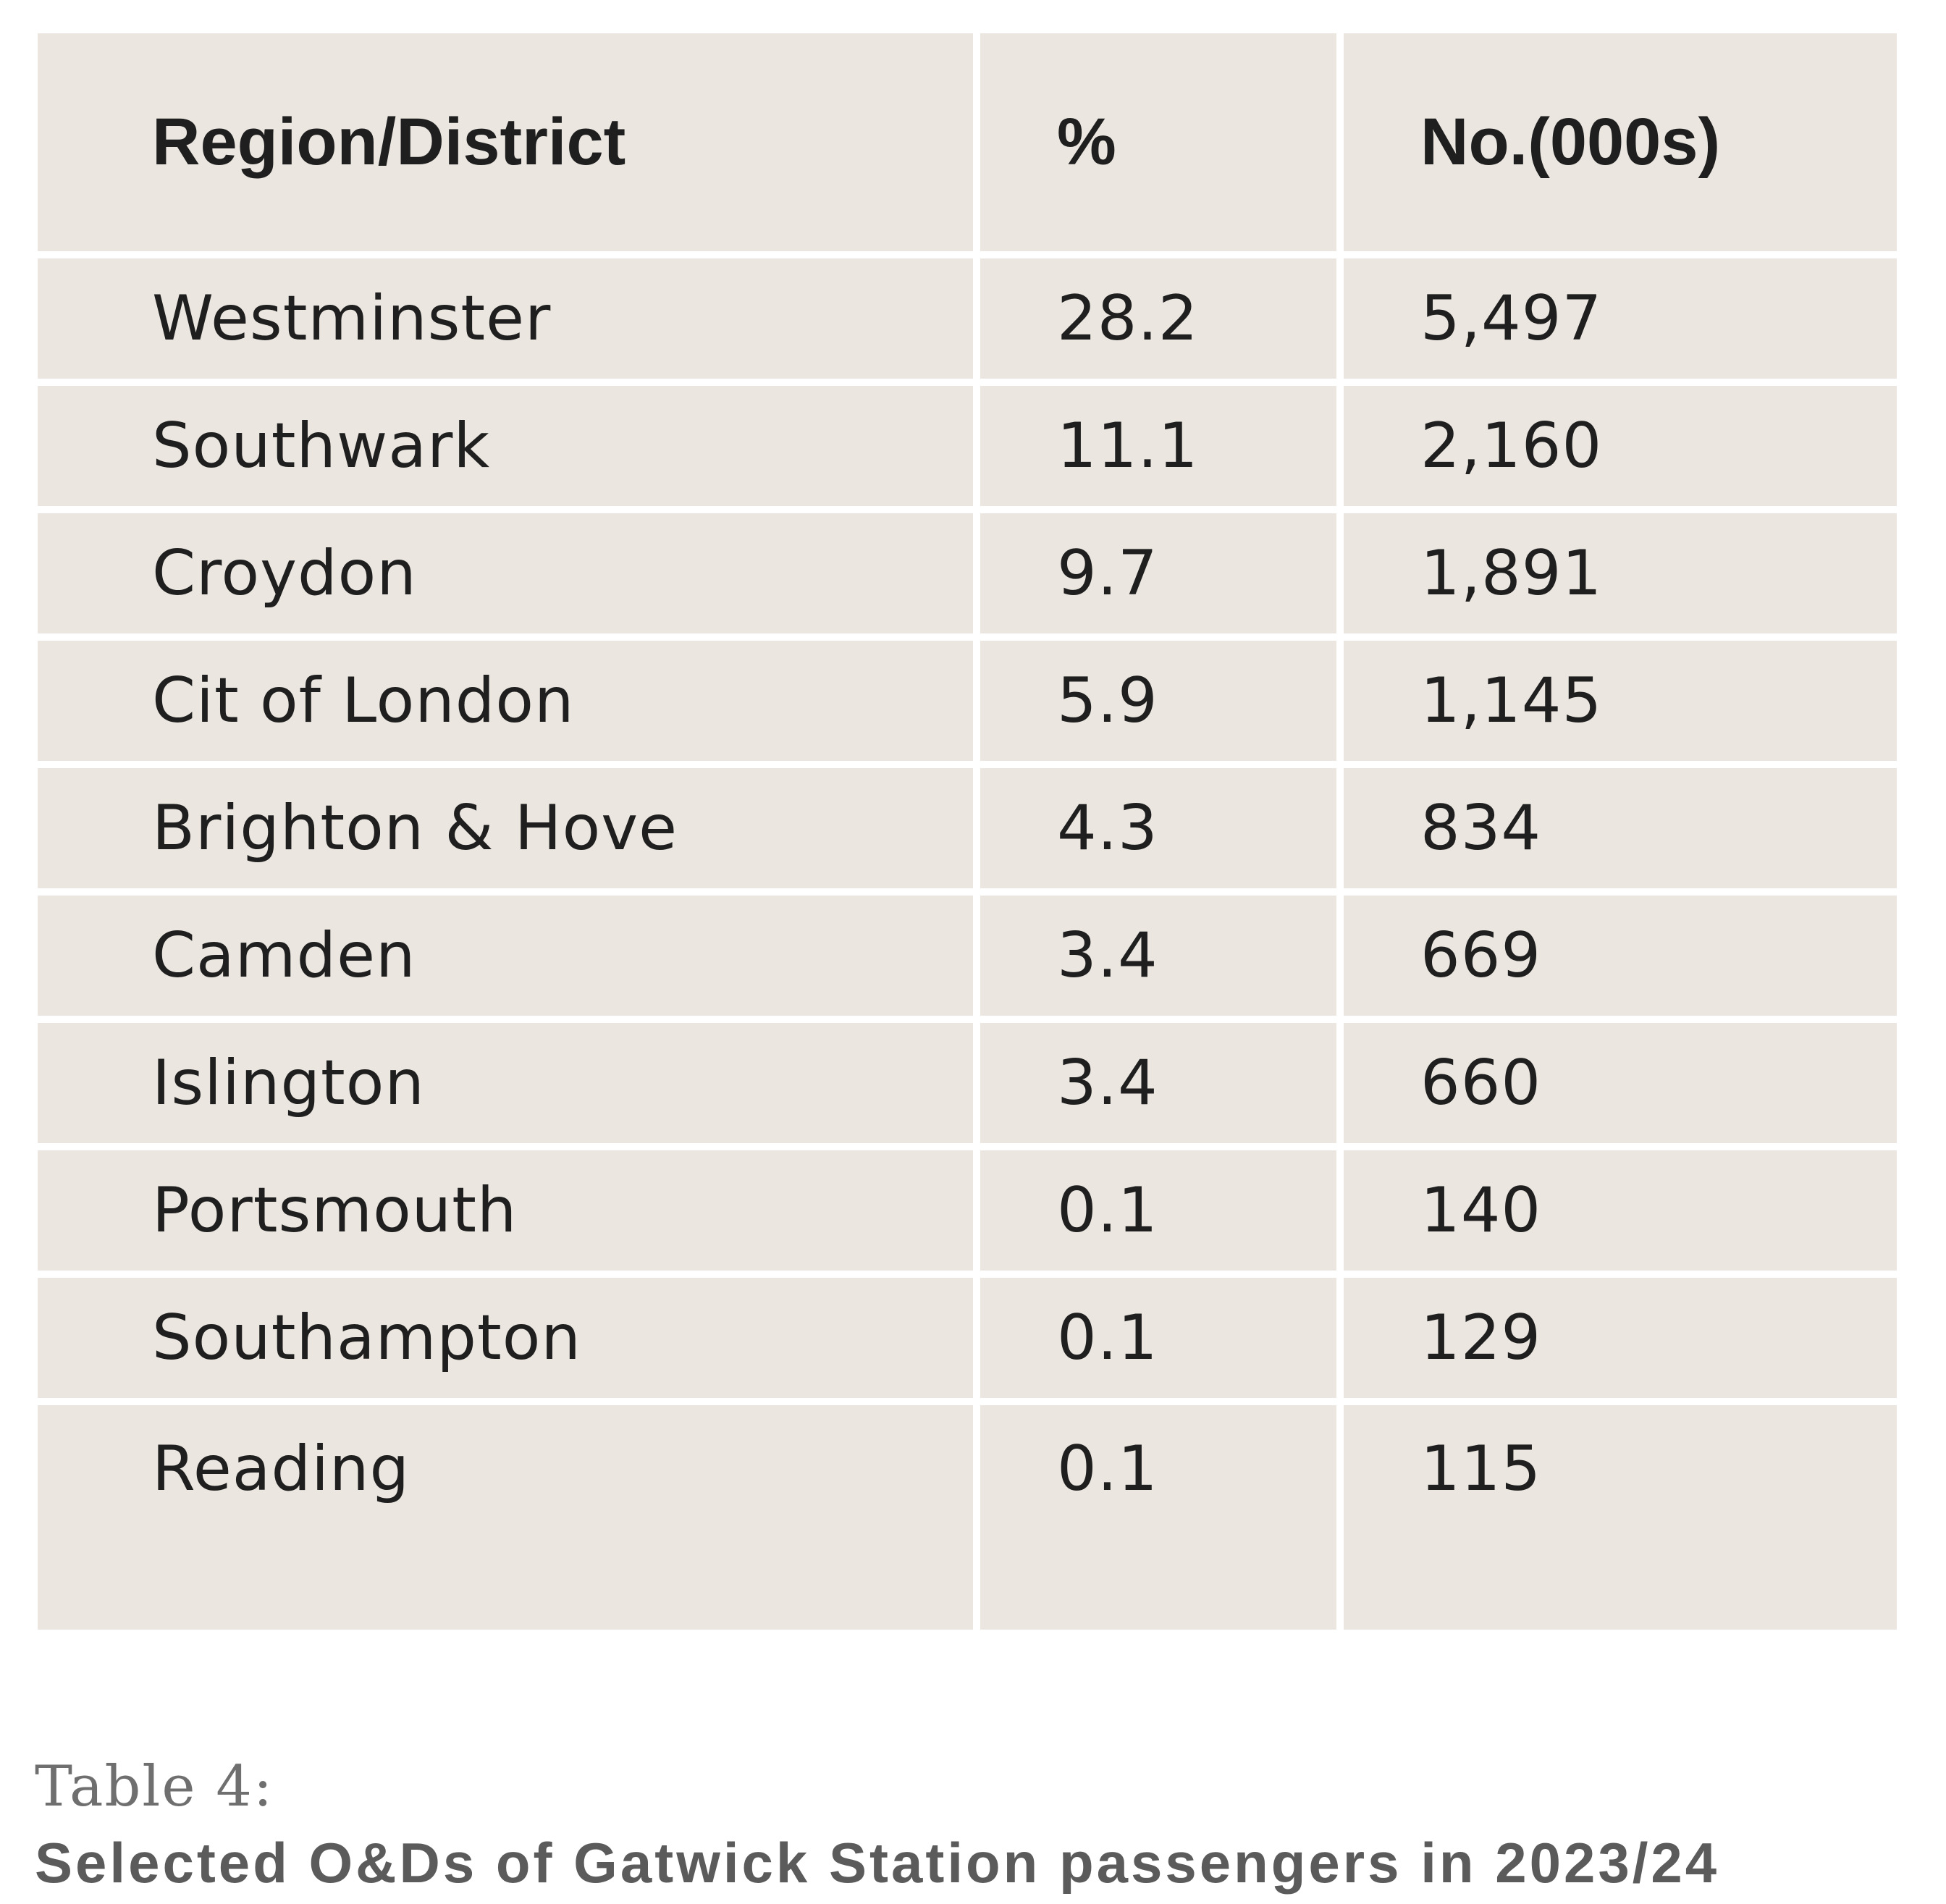 The width and height of the screenshot is (1946, 1904). I want to click on table-row: Islington 3.4 660, so click(968, 1086).